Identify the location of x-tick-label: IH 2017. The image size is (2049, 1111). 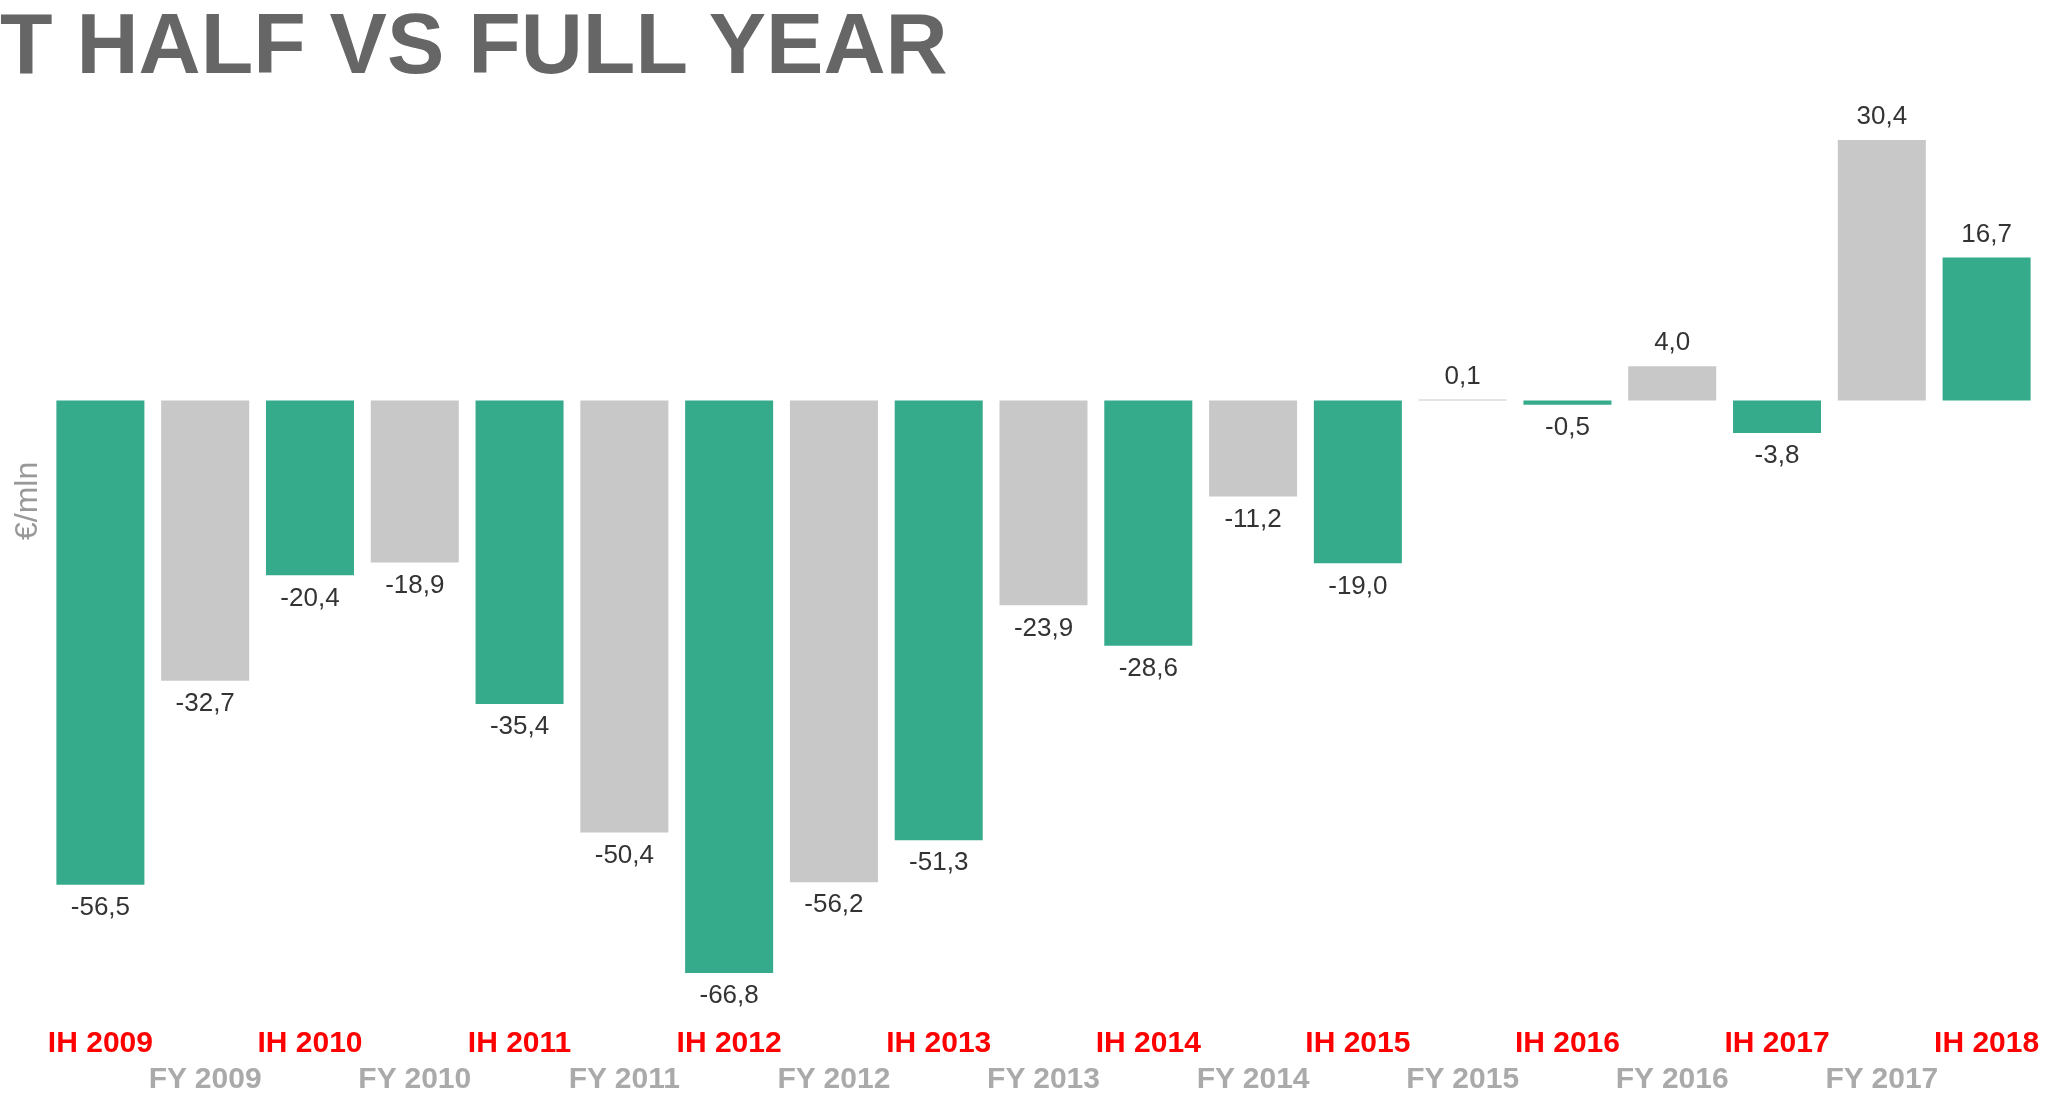
(1777, 1042).